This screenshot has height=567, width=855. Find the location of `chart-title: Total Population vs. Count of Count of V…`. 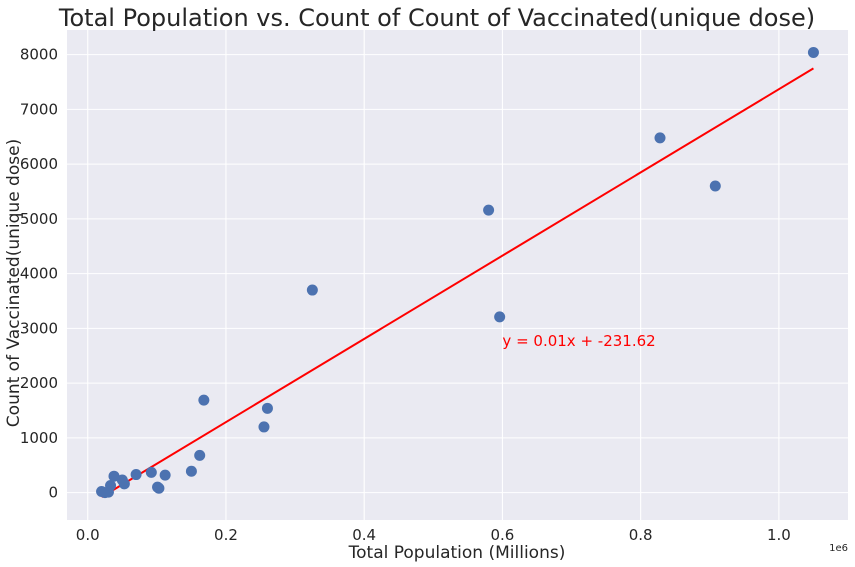

chart-title: Total Population vs. Count of Count of V… is located at coordinates (436, 18).